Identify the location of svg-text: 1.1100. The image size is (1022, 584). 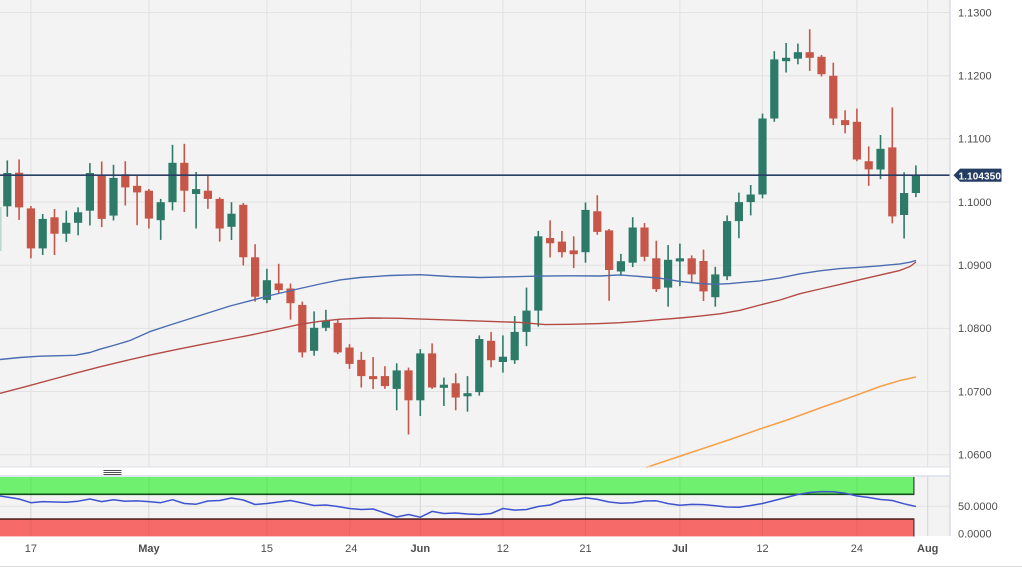
(974, 140).